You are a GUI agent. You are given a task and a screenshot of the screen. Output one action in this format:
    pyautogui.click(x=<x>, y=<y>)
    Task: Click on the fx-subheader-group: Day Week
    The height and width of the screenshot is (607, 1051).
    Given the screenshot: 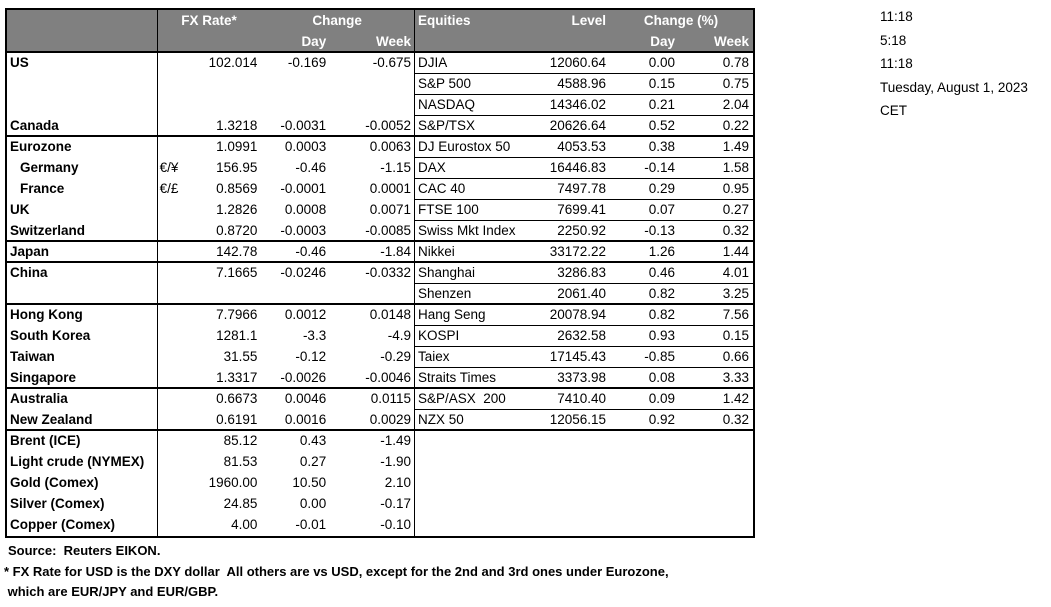 What is the action you would take?
    pyautogui.click(x=211, y=42)
    